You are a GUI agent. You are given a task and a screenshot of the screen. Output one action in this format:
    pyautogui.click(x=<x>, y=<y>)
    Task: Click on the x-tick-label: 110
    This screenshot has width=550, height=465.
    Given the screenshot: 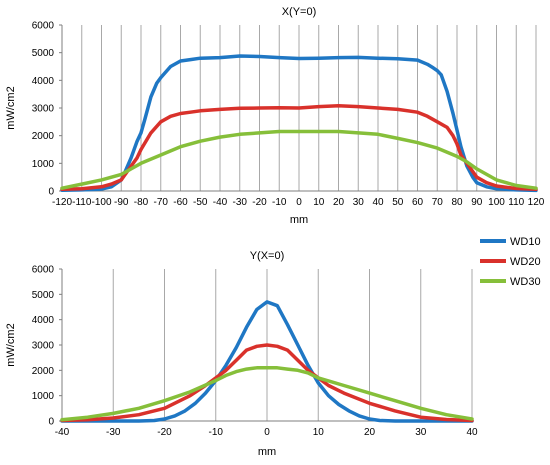 What is the action you would take?
    pyautogui.click(x=516, y=202)
    